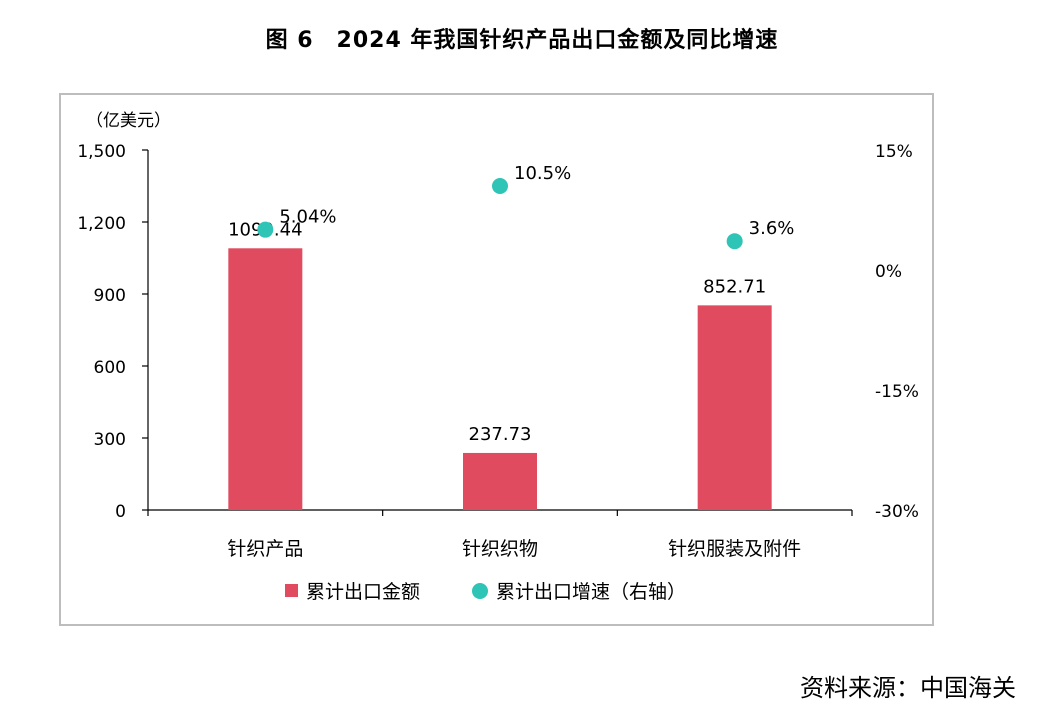 Image resolution: width=1044 pixels, height=721 pixels. What do you see at coordinates (307, 217) in the screenshot?
I see `growth-value-label: 5.04%` at bounding box center [307, 217].